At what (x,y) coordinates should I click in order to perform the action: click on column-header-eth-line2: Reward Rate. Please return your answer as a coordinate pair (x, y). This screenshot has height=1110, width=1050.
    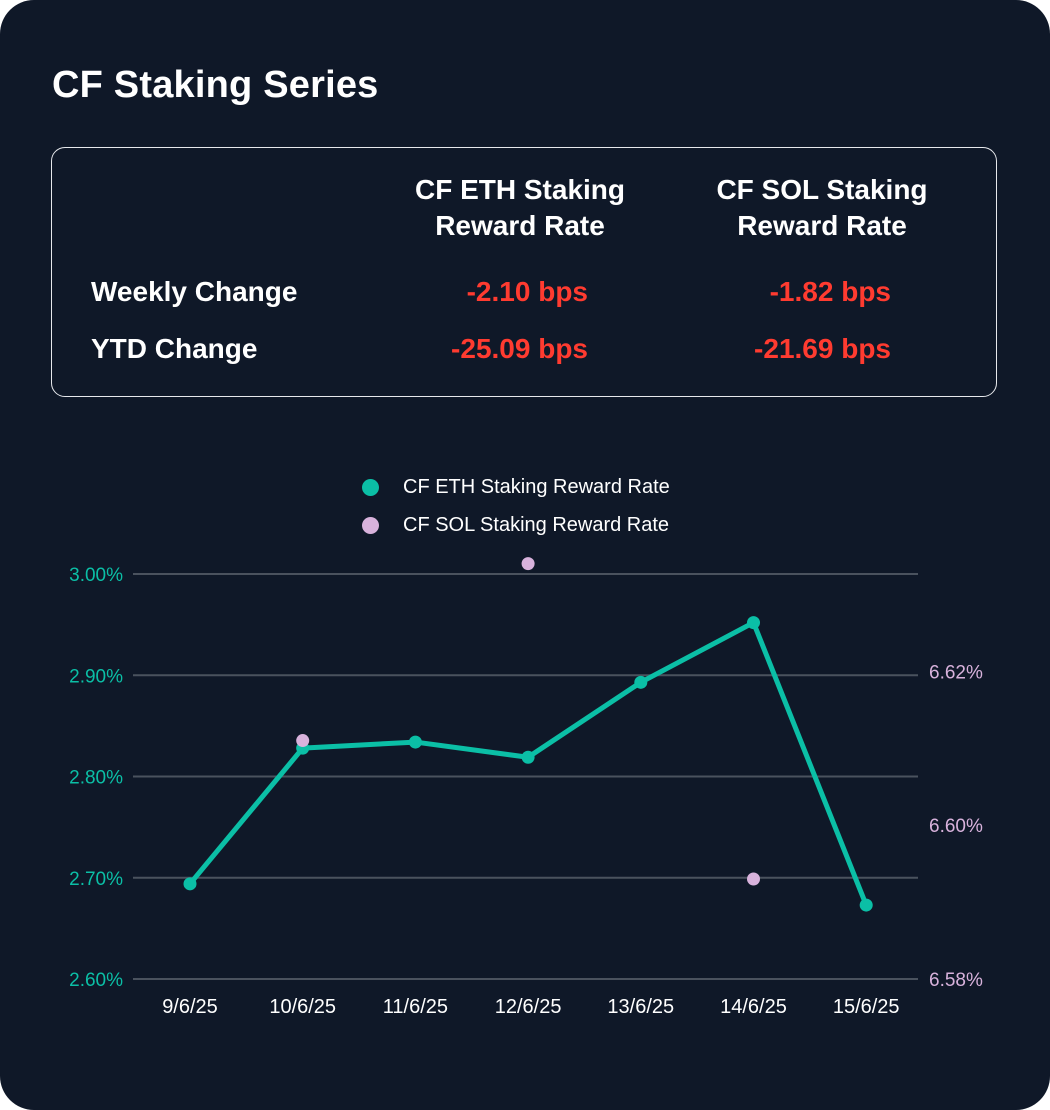
    Looking at the image, I should click on (520, 225).